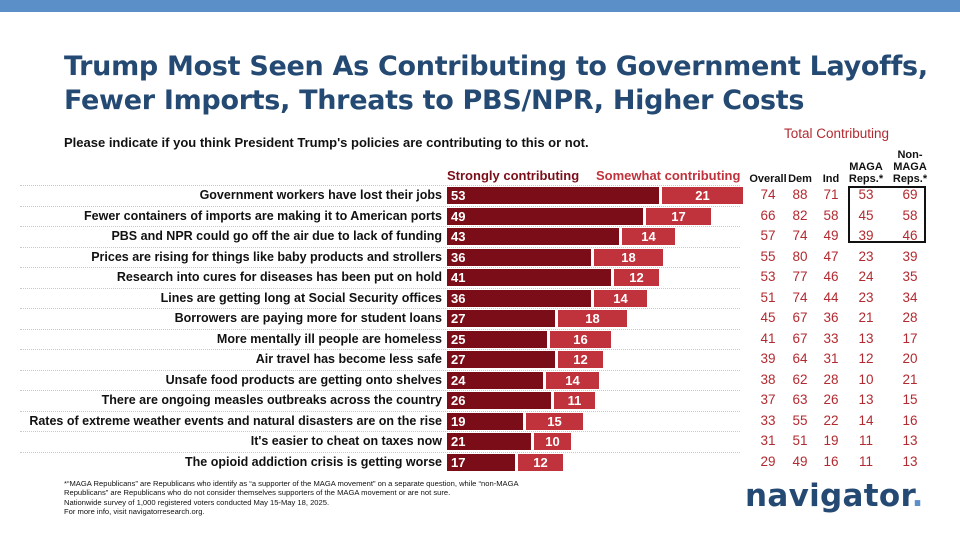 This screenshot has height=540, width=960. Describe the element at coordinates (485, 421) in the screenshot. I see `bar-strongly-contributing: 19` at that location.